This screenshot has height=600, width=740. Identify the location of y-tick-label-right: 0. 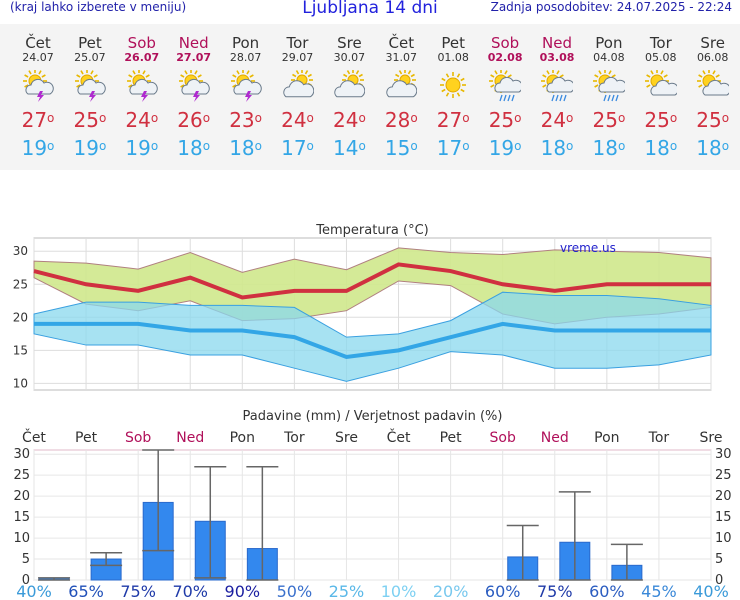
(719, 580).